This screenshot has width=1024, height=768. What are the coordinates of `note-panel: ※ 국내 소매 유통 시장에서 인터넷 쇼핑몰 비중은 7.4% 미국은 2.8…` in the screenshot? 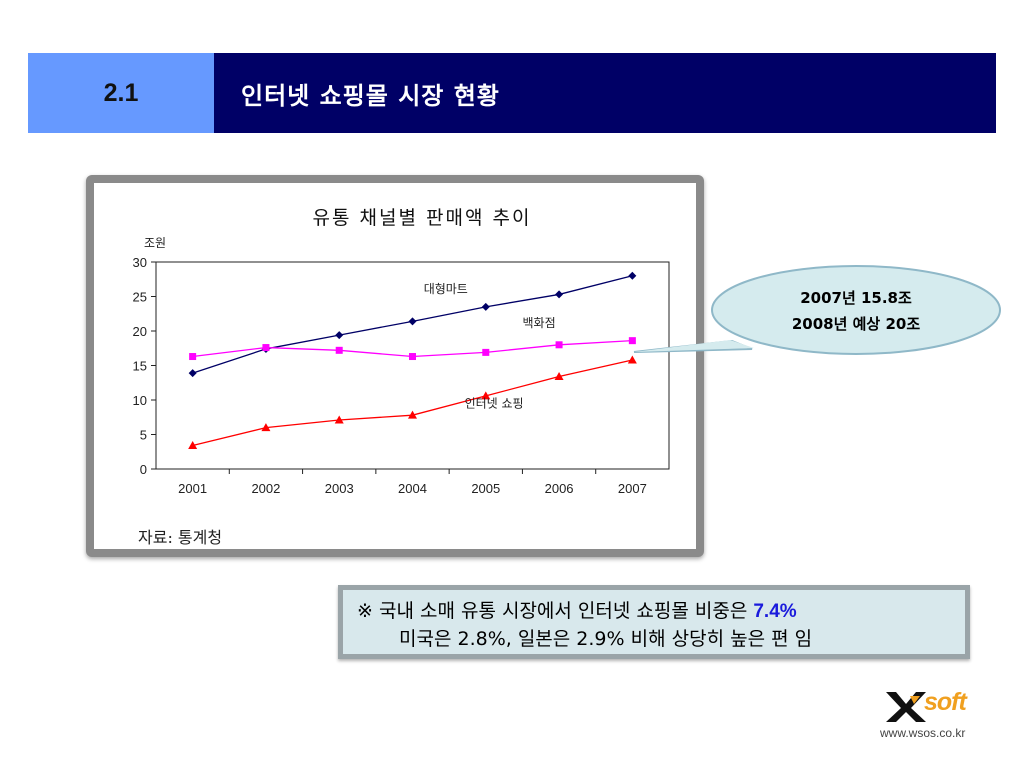 It's located at (654, 622).